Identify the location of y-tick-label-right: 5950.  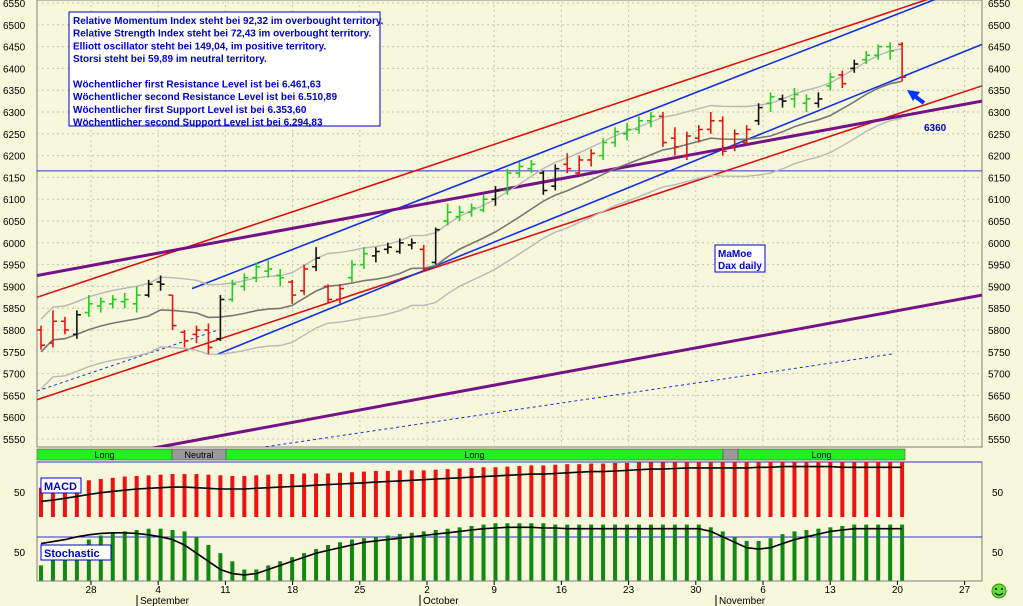
(999, 266).